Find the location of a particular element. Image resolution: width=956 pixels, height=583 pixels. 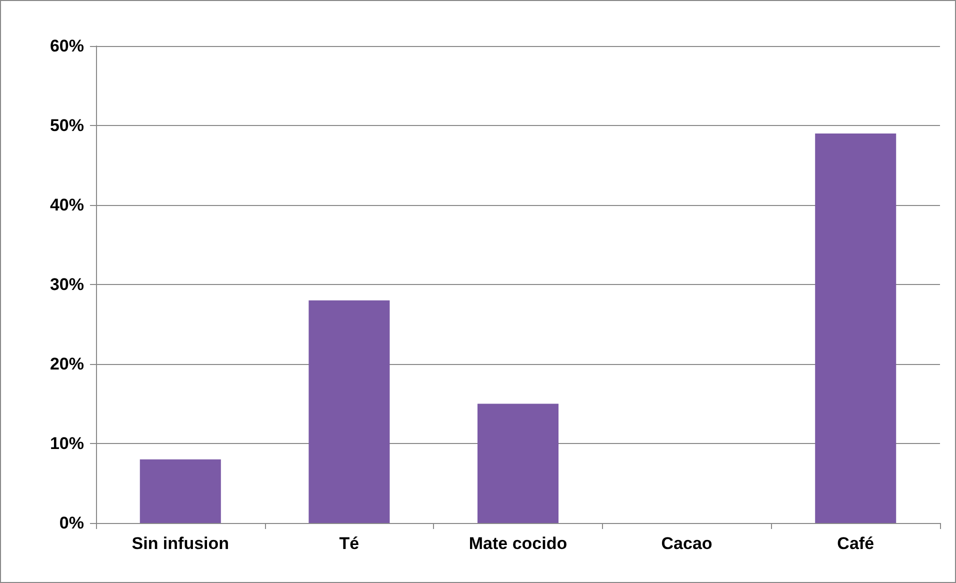

y-tick-label: 60% is located at coordinates (67, 46).